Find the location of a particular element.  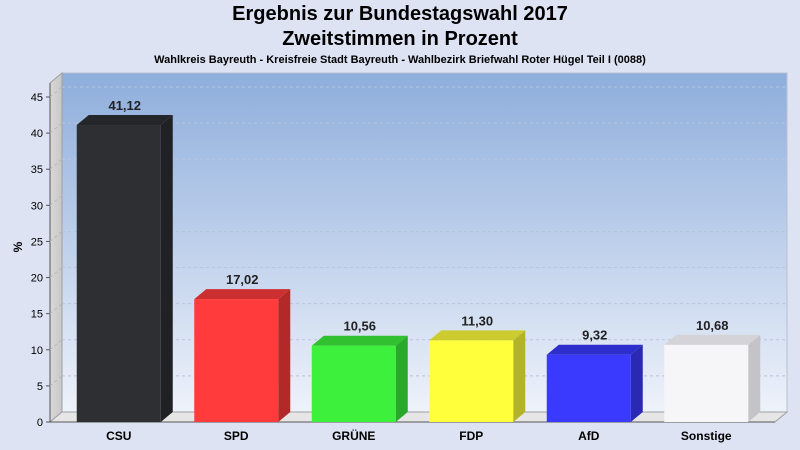

y-tick-label: 10 is located at coordinates (37, 351).